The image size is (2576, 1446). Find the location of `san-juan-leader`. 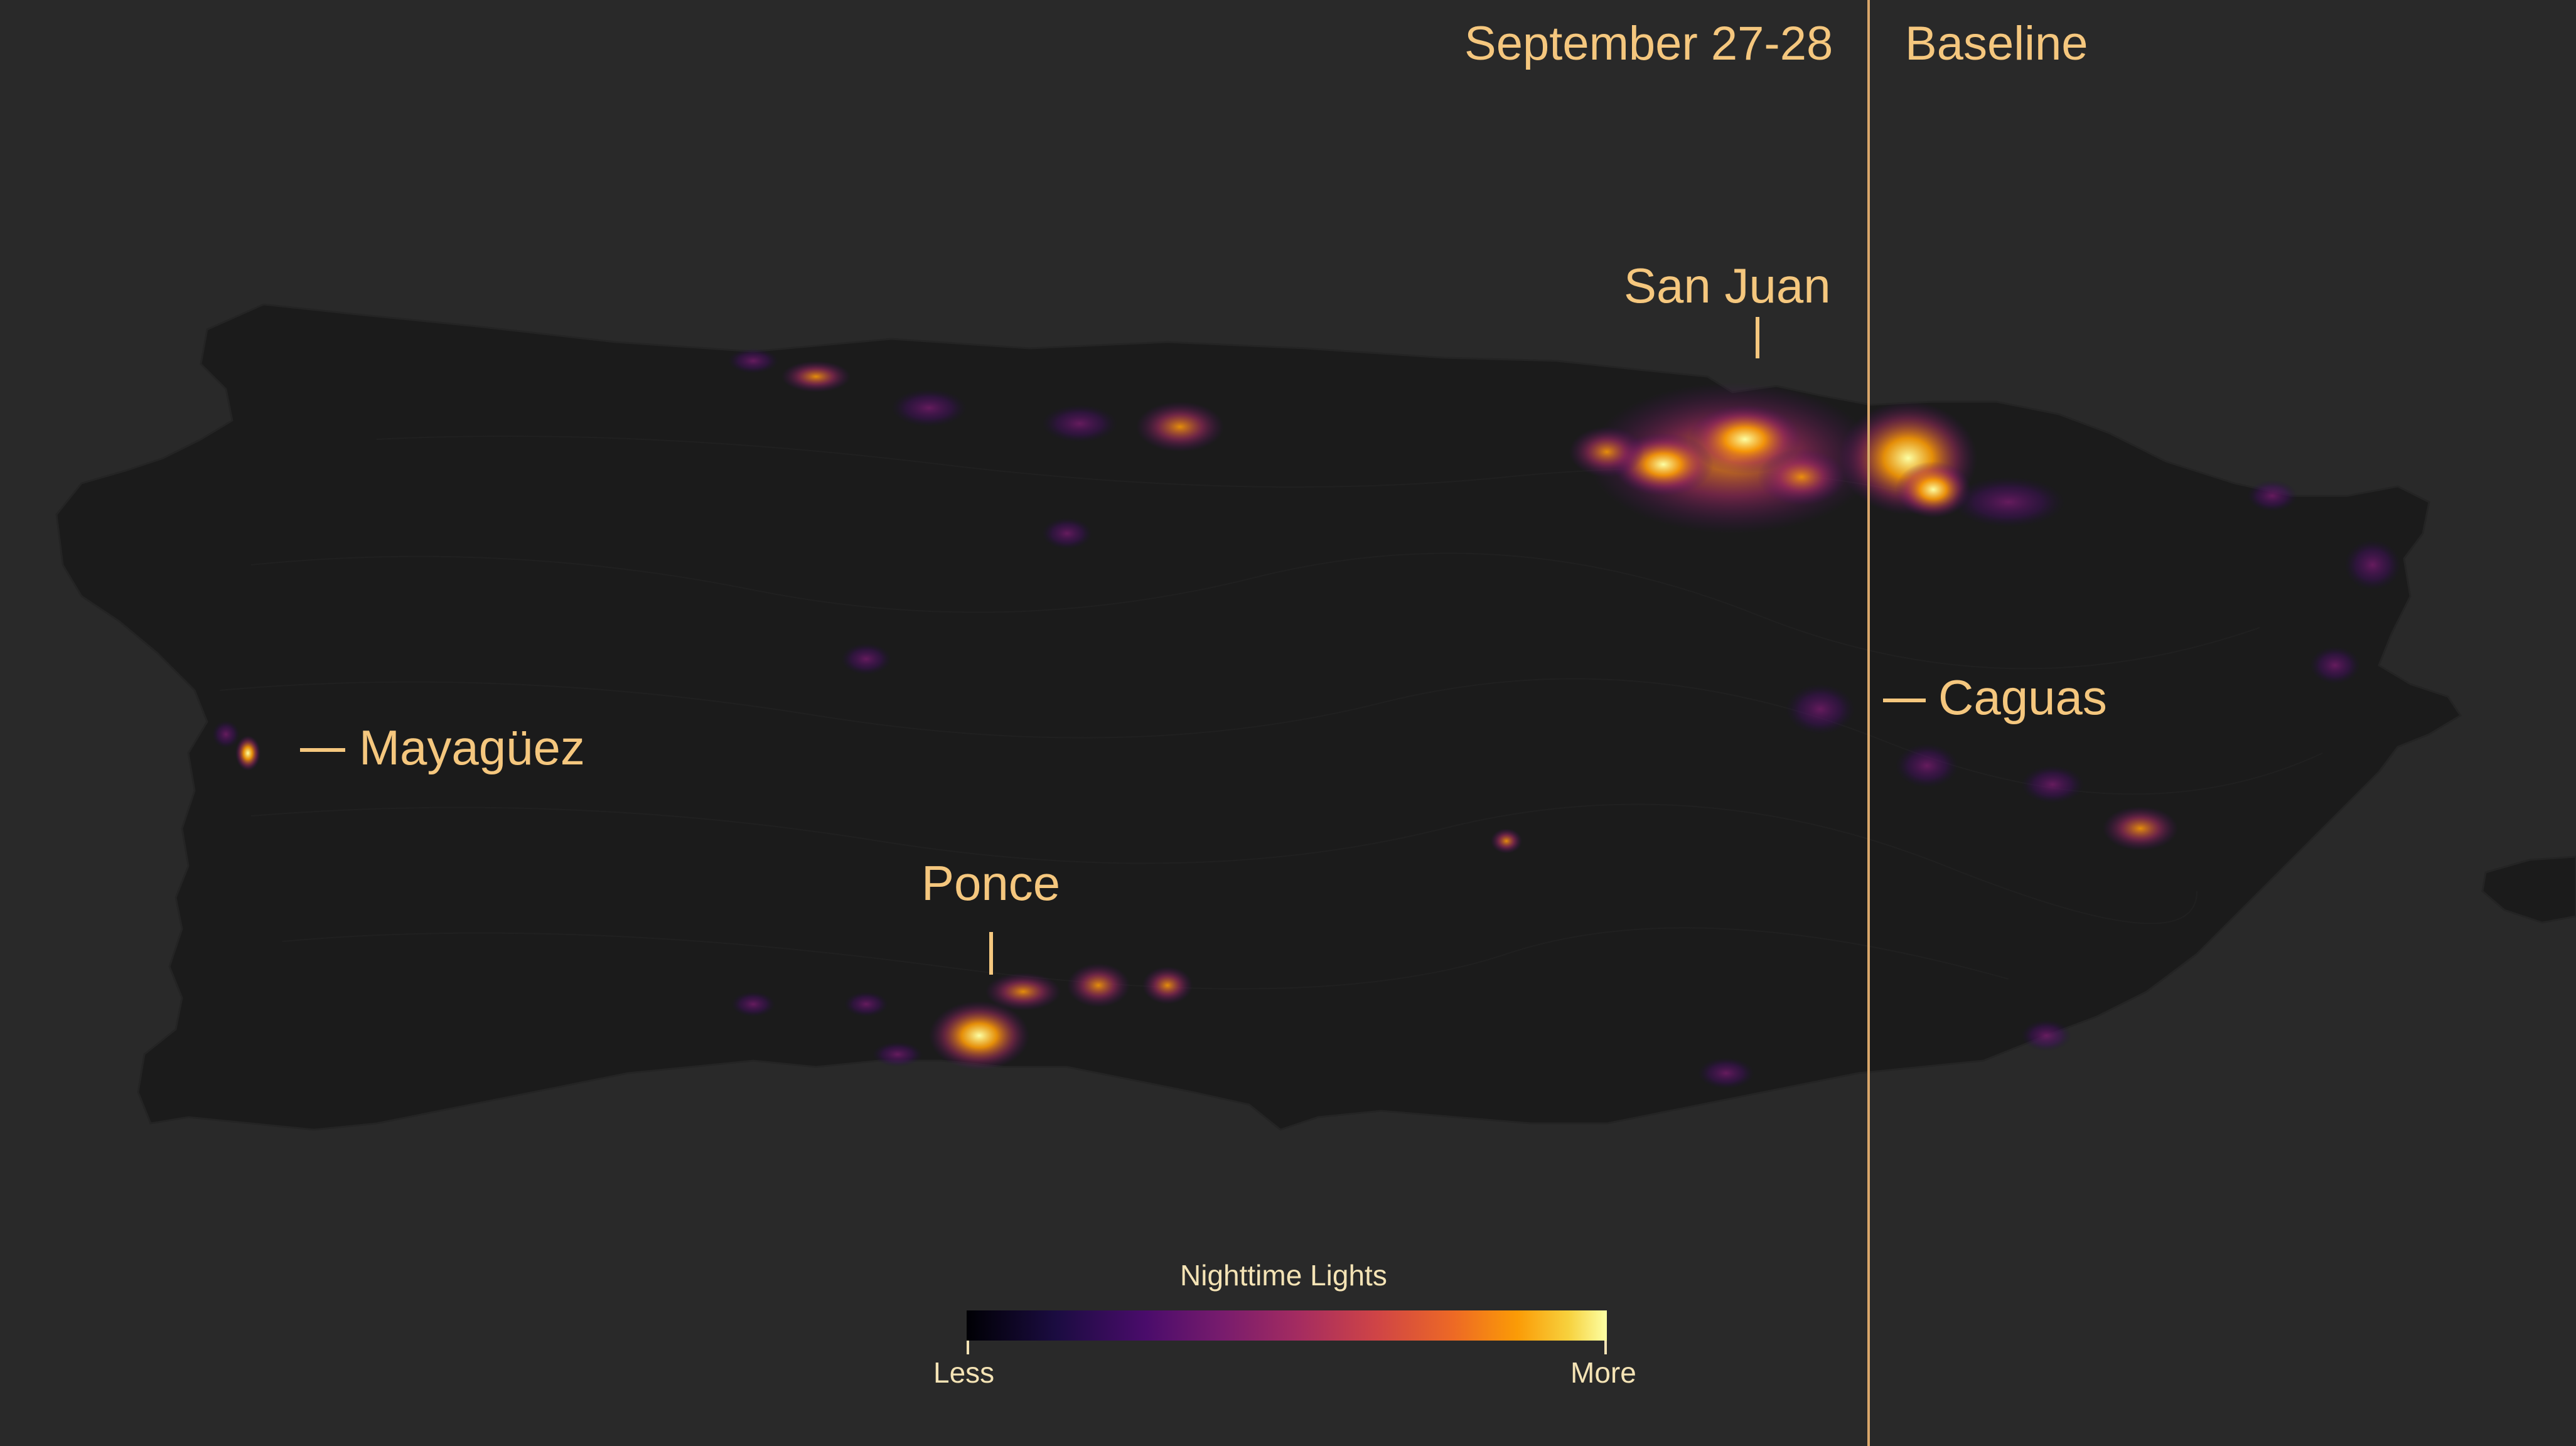

san-juan-leader is located at coordinates (1757, 337).